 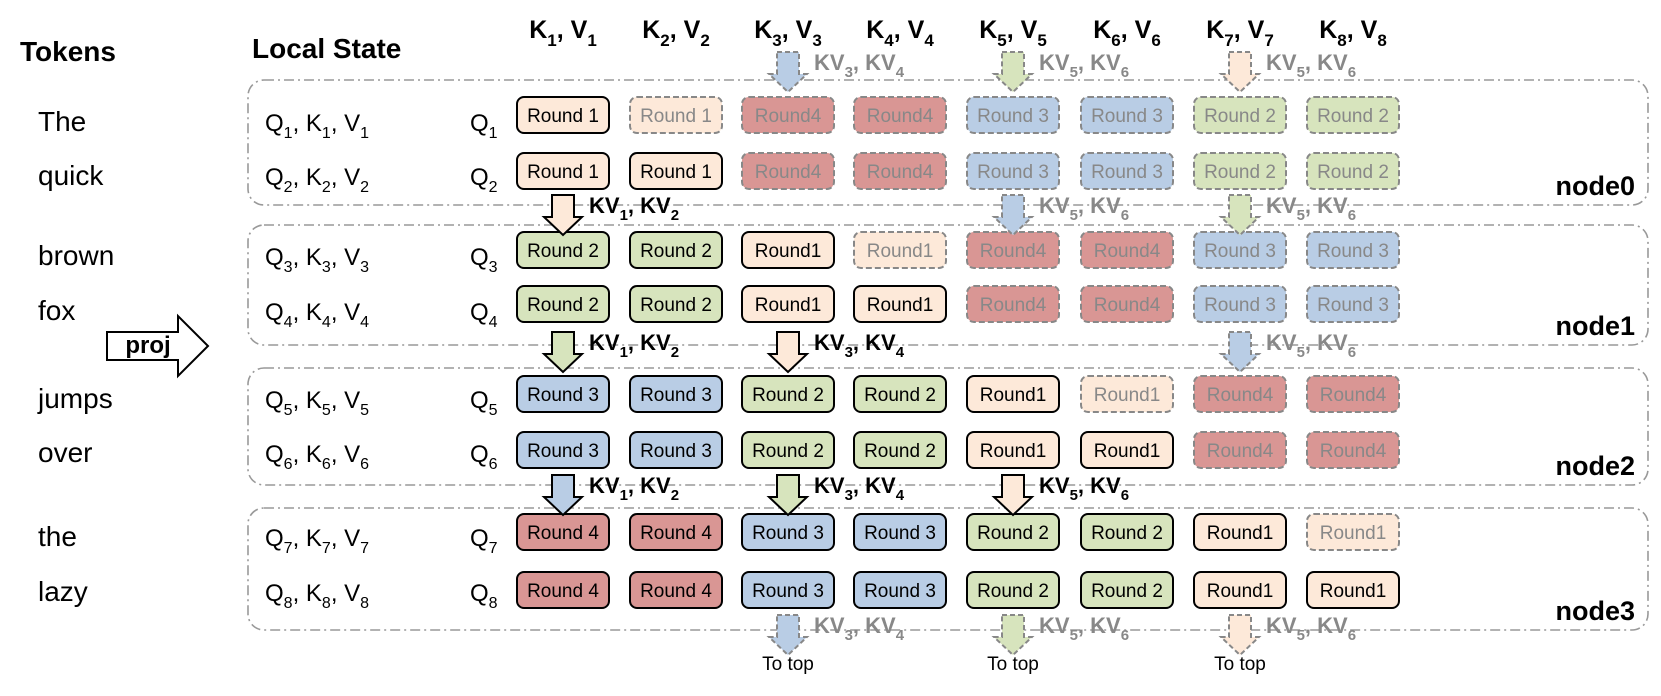 I want to click on local-query: Q2, so click(x=484, y=180).